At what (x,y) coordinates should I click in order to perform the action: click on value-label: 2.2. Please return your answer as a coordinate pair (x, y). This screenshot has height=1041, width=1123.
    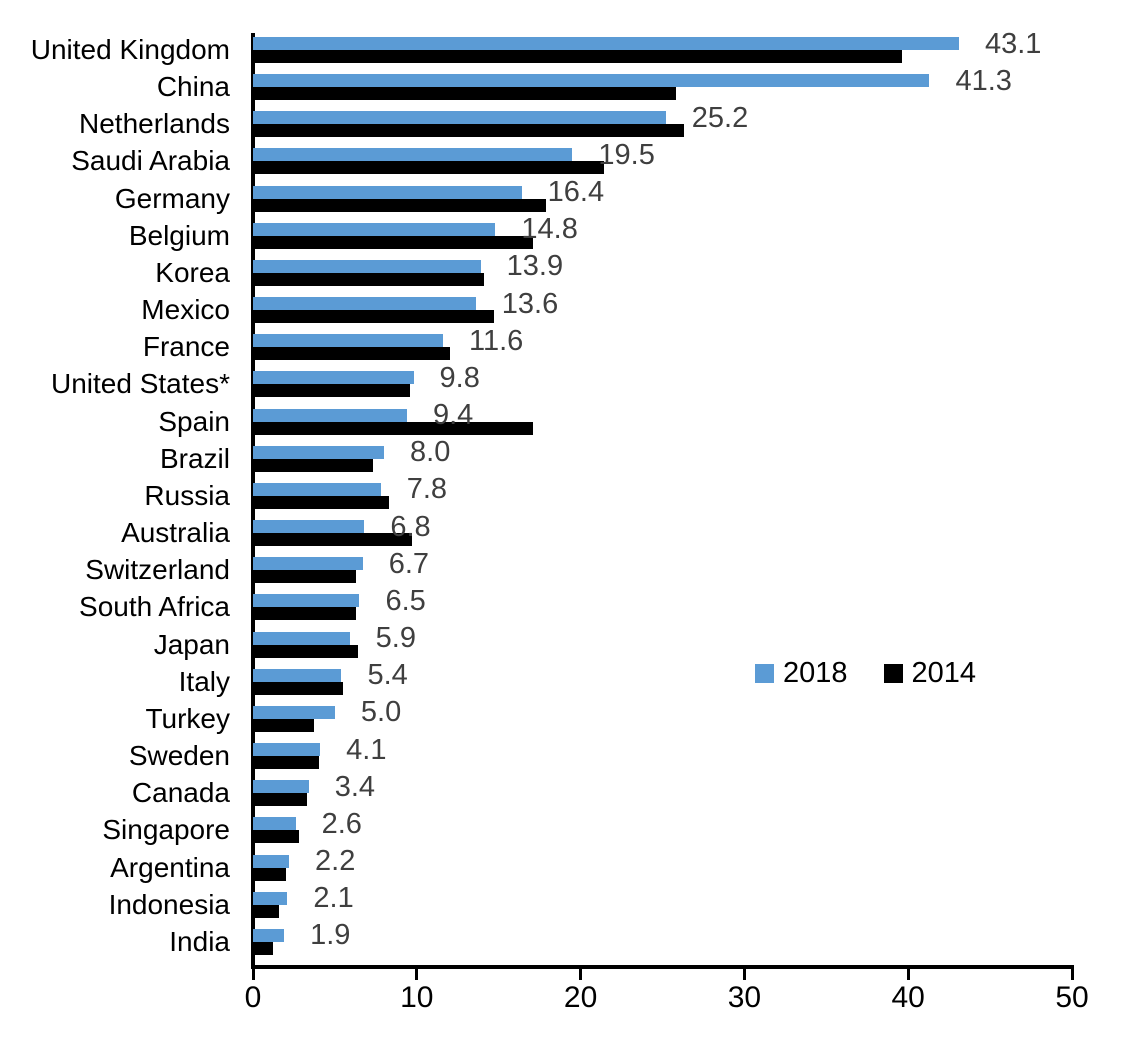
    Looking at the image, I should click on (335, 861).